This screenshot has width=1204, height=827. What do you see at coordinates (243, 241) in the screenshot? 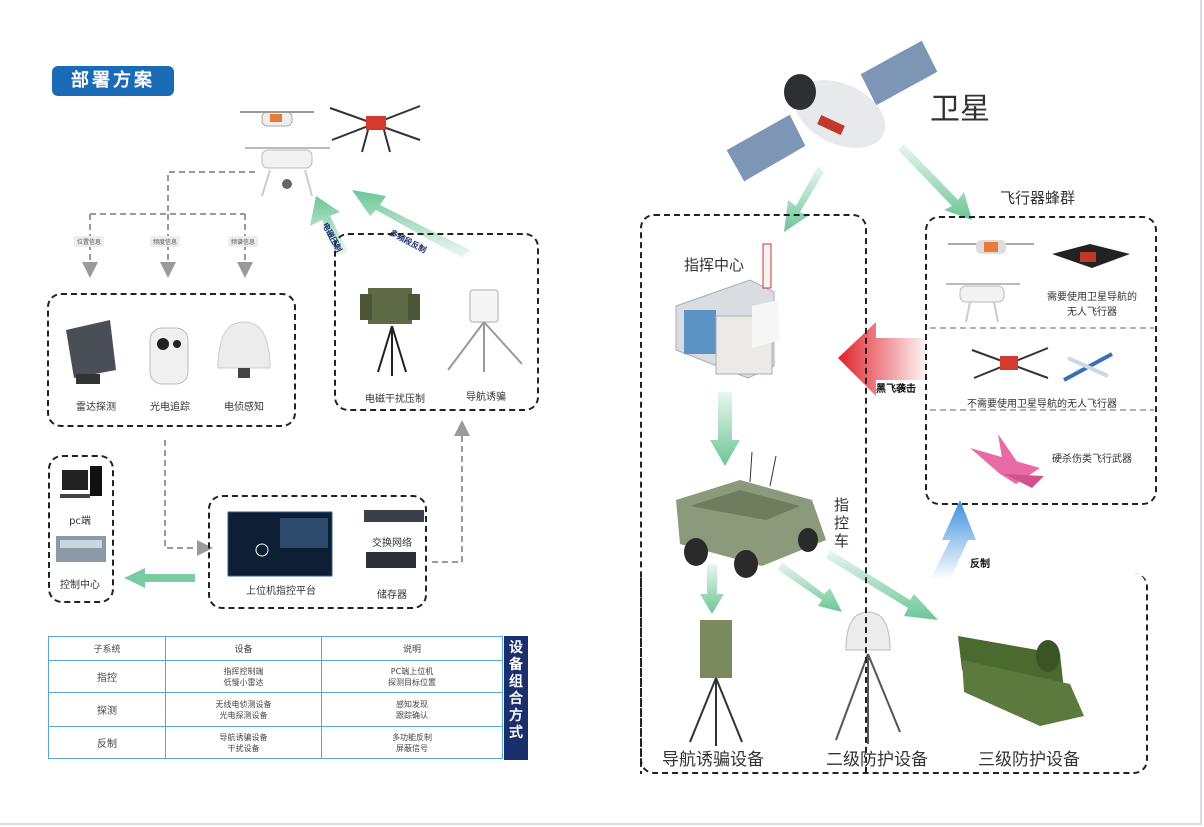
I see `link-label-spectrum: 频谱信息` at bounding box center [243, 241].